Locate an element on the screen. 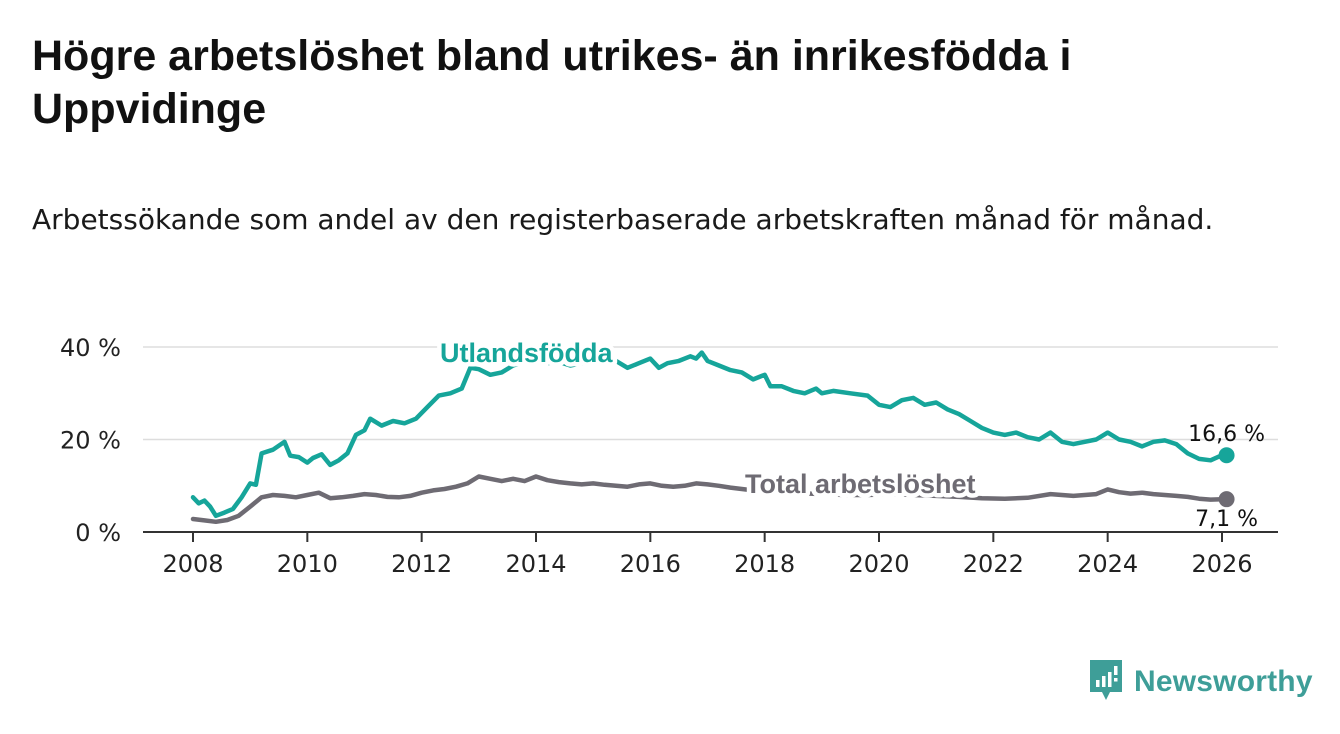 The height and width of the screenshot is (734, 1340). y-tick-label: 40 % is located at coordinates (90, 348).